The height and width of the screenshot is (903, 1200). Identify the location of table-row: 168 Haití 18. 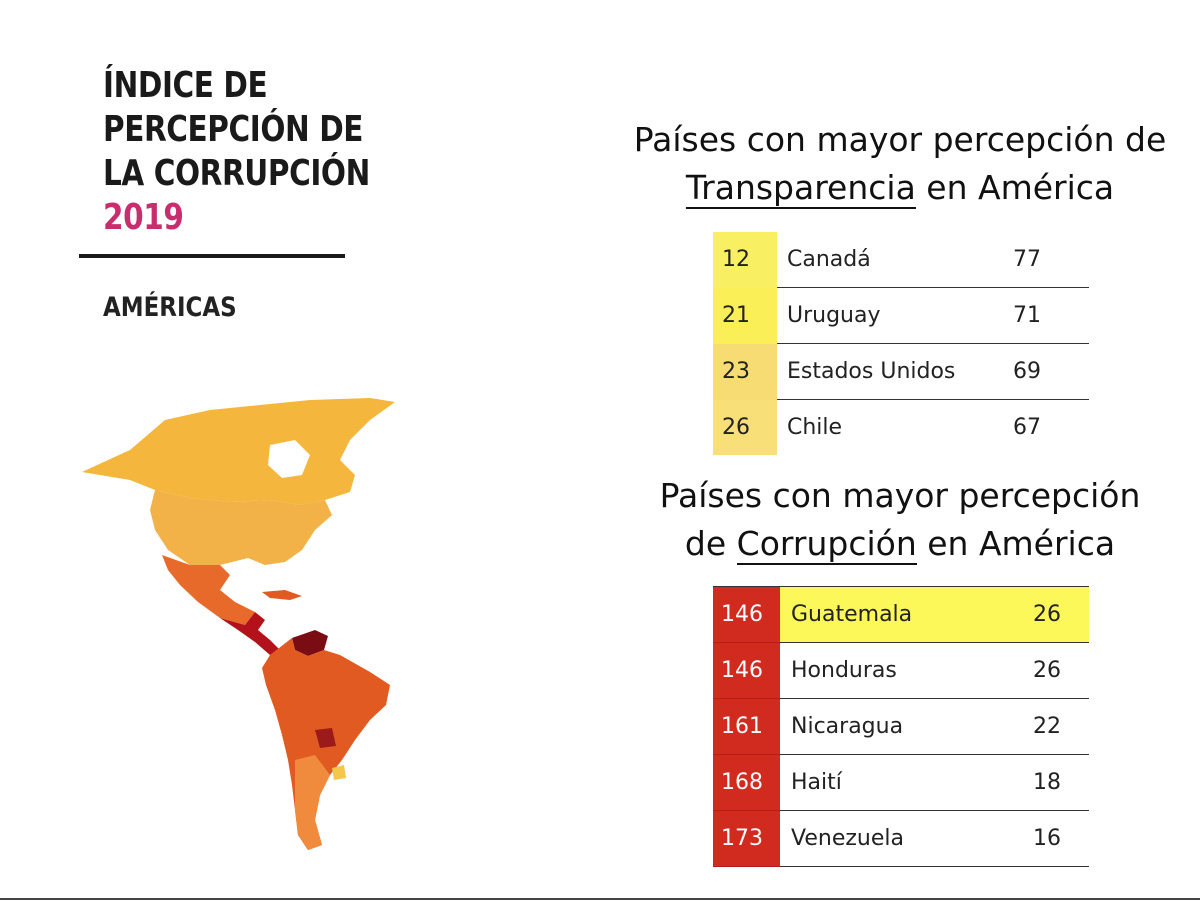
(901, 782).